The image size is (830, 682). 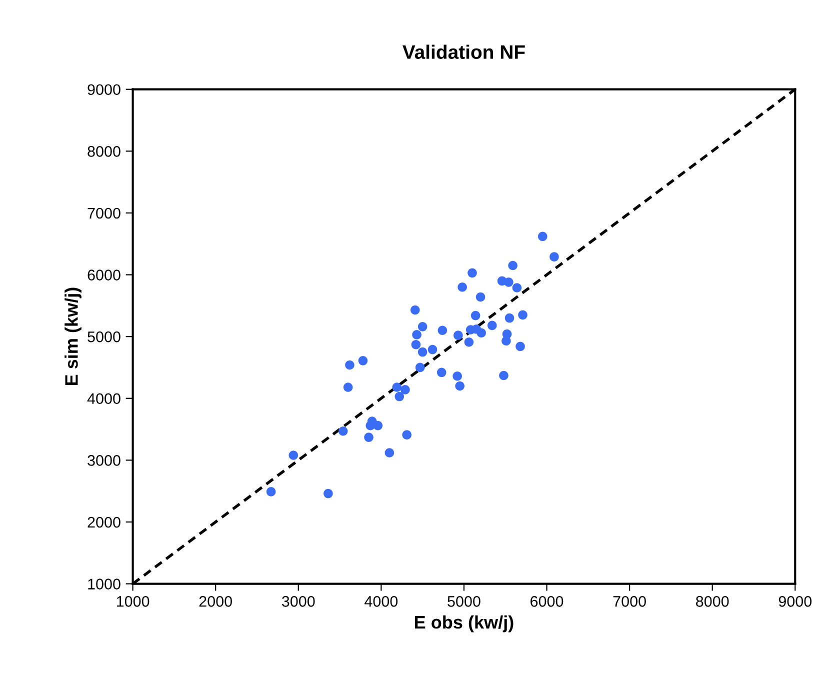 What do you see at coordinates (712, 601) in the screenshot?
I see `x-tick-label: 8000` at bounding box center [712, 601].